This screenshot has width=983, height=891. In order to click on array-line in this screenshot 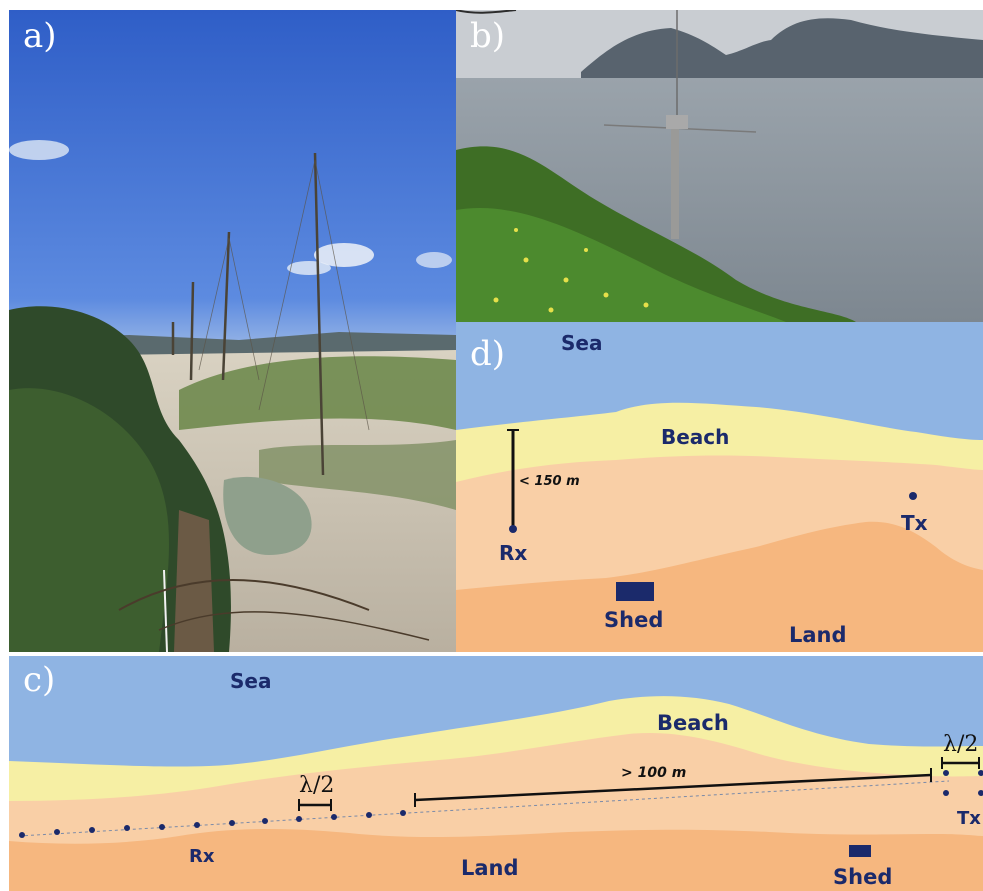, I will do `click(484, 808)`.